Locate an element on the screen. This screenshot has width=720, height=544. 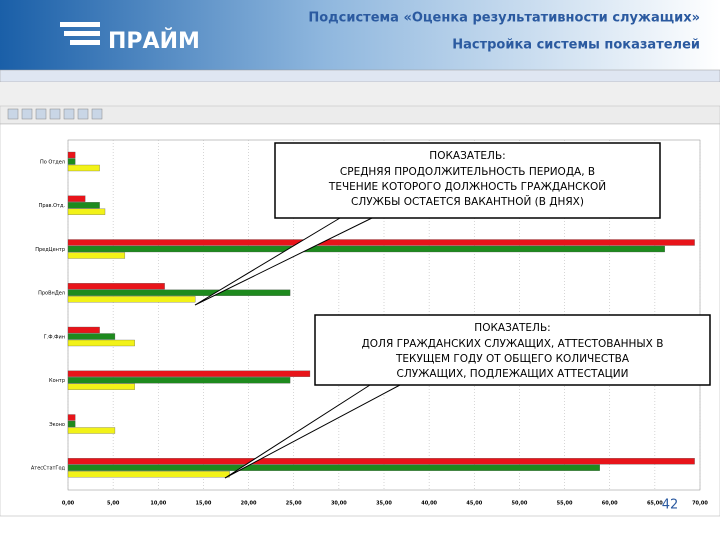
x-tick-label: 55,00 is located at coordinates (565, 504).